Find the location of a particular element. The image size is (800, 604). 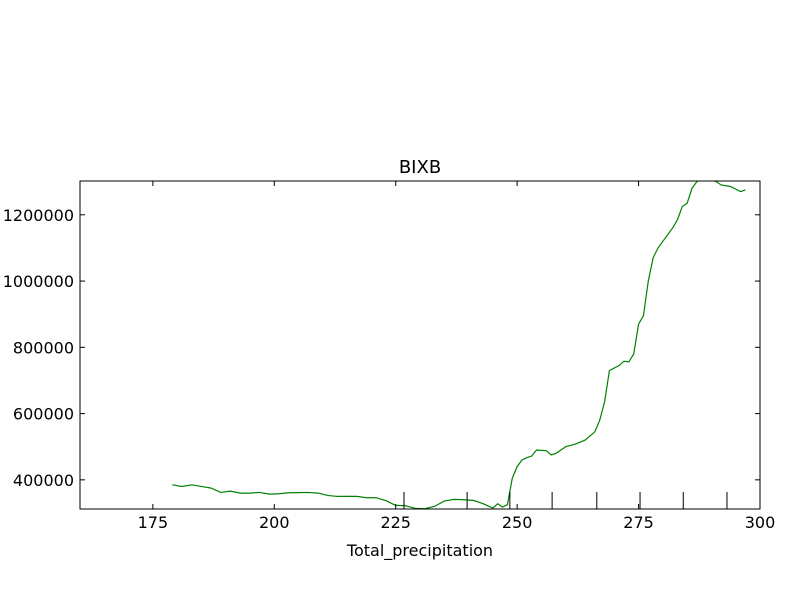

x-axis-label: Total_precipitation is located at coordinates (419, 551).